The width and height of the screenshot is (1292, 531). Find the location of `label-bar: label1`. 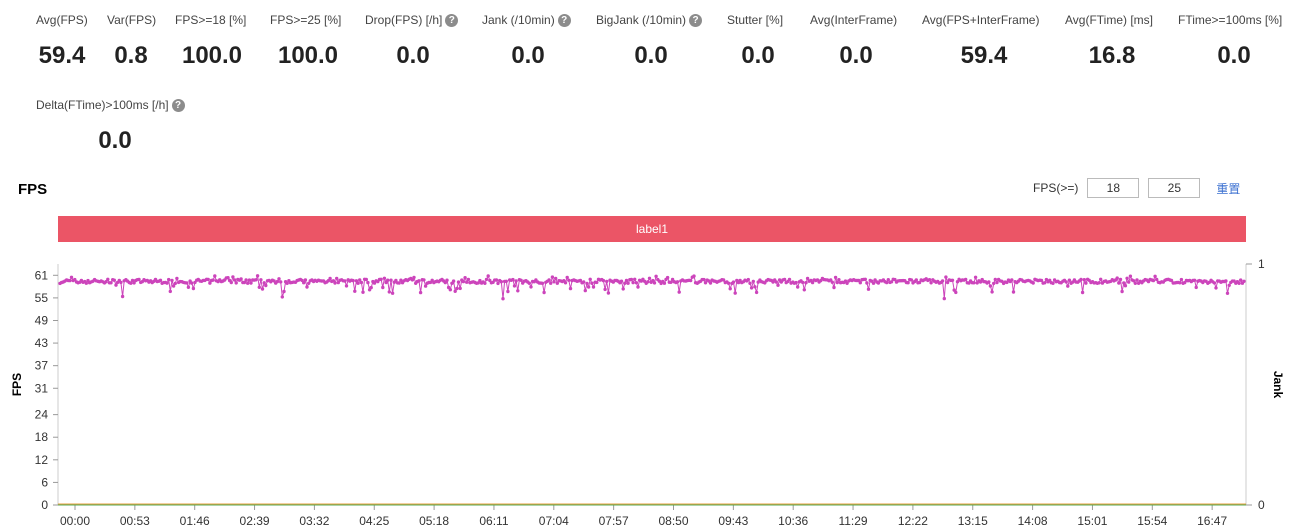

label-bar: label1 is located at coordinates (652, 229).